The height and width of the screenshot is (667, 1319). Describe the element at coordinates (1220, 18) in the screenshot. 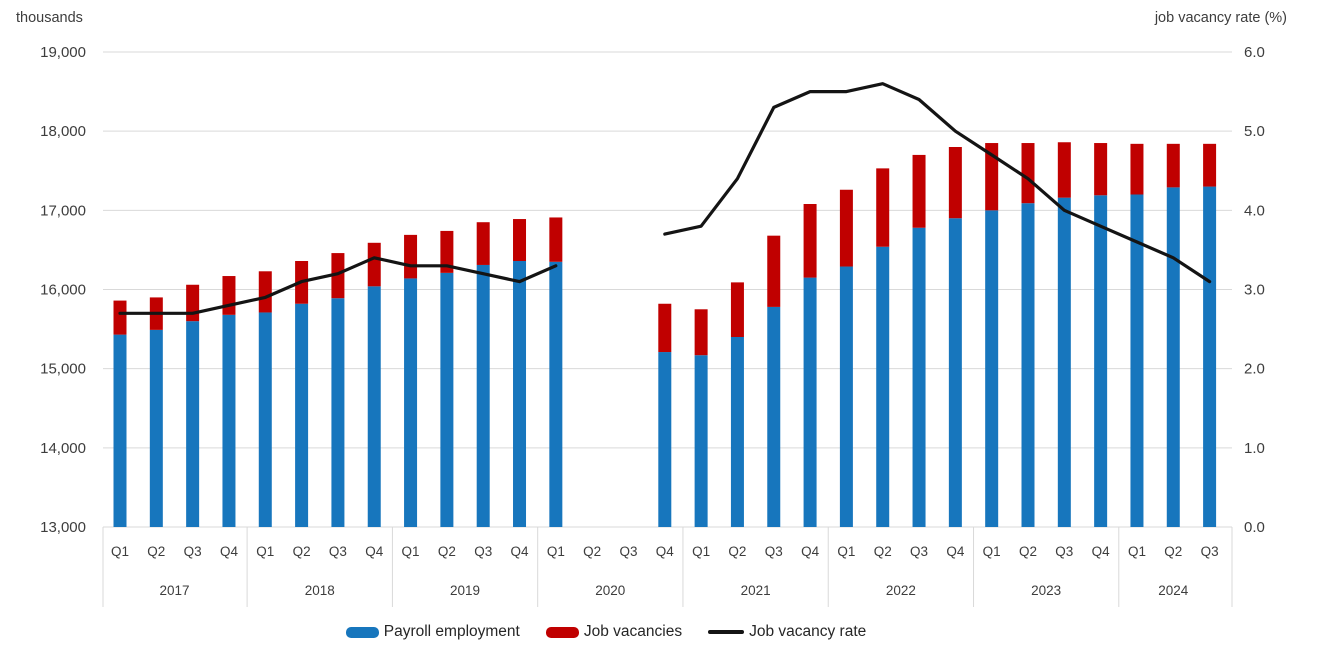

I see `right-axis-title: job vacancy rate (%)` at that location.